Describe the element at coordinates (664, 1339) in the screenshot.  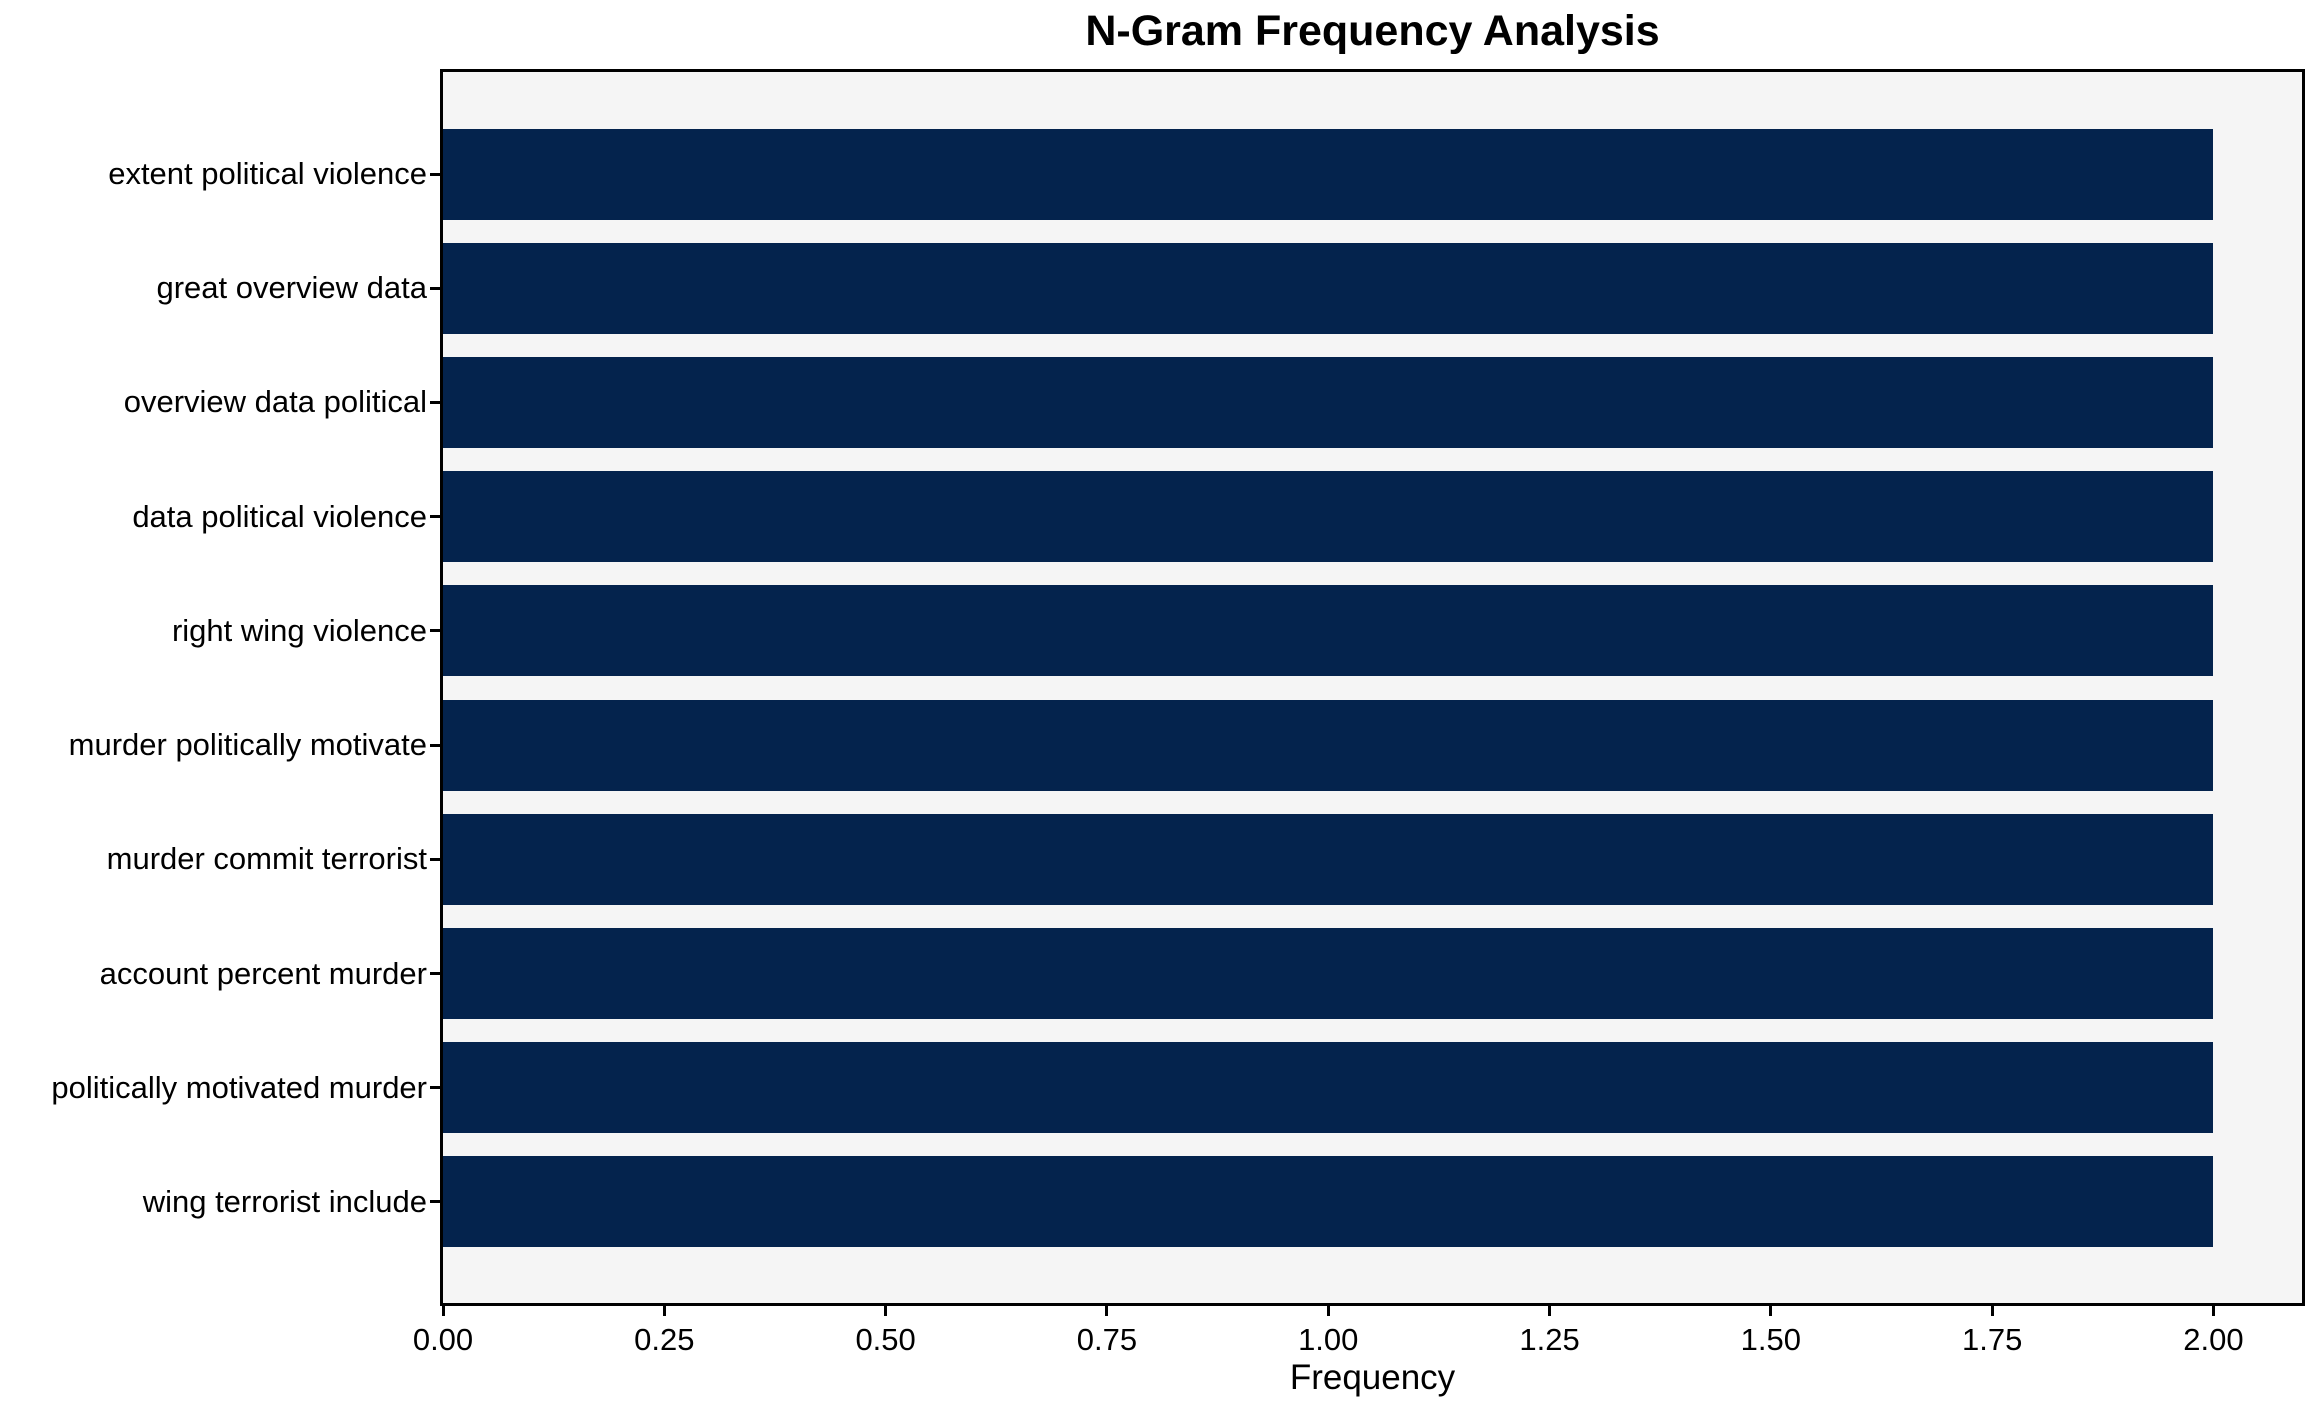
I see `x-tick-label: 0.25` at that location.